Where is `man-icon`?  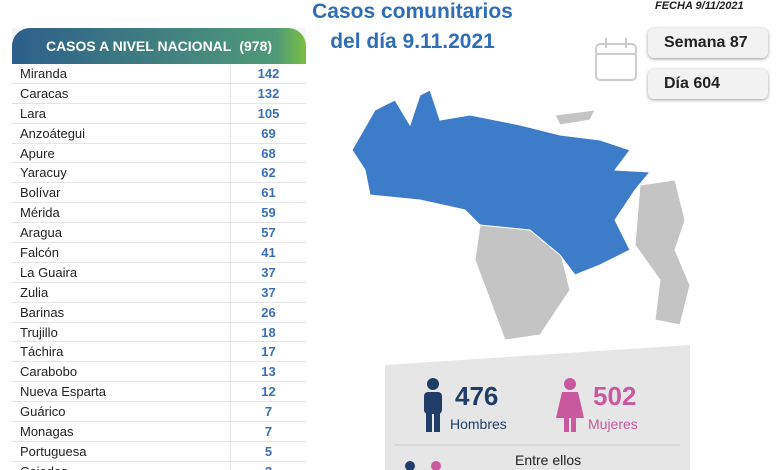 man-icon is located at coordinates (433, 405).